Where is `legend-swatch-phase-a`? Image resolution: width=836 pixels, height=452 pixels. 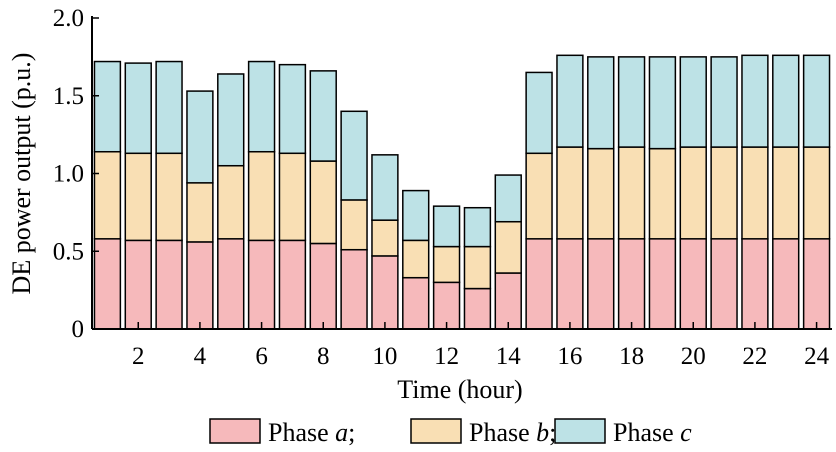
legend-swatch-phase-a is located at coordinates (235, 431).